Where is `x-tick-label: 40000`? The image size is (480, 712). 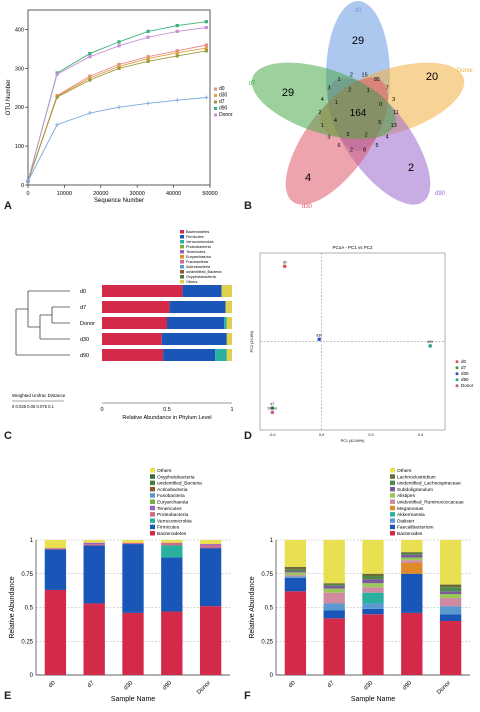 x-tick-label: 40000 is located at coordinates (173, 194).